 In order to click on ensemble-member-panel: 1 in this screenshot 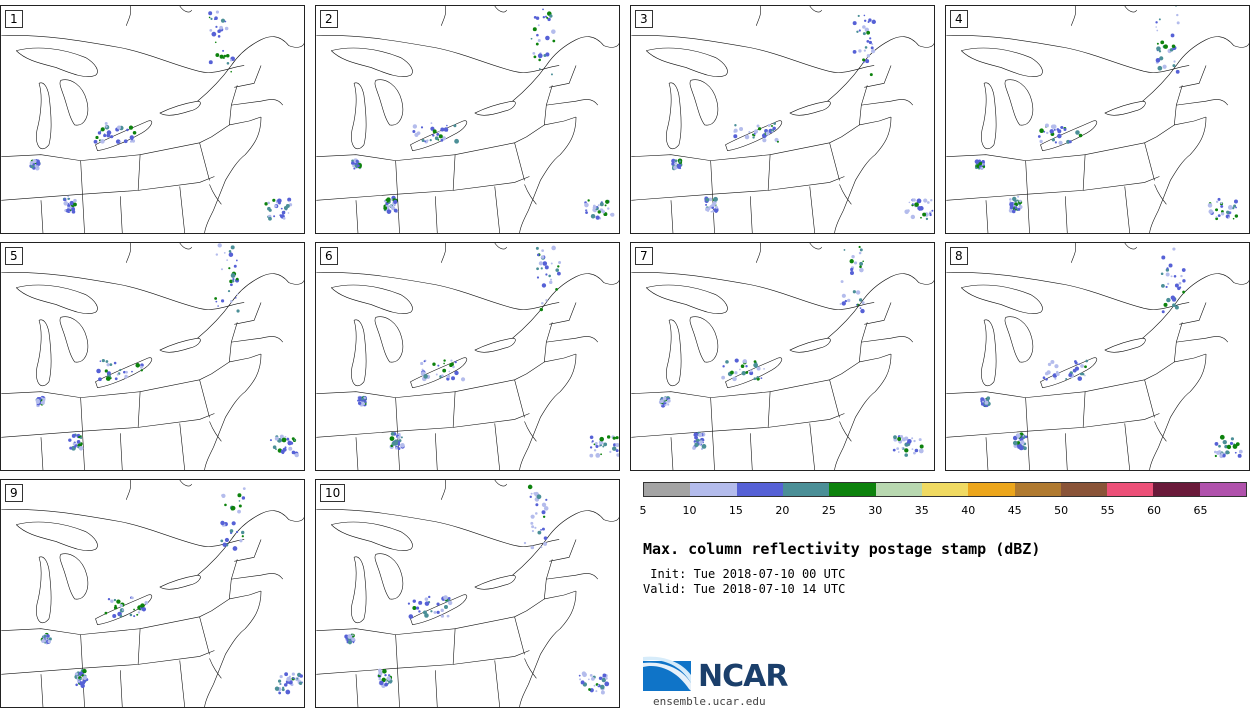, I will do `click(152, 119)`.